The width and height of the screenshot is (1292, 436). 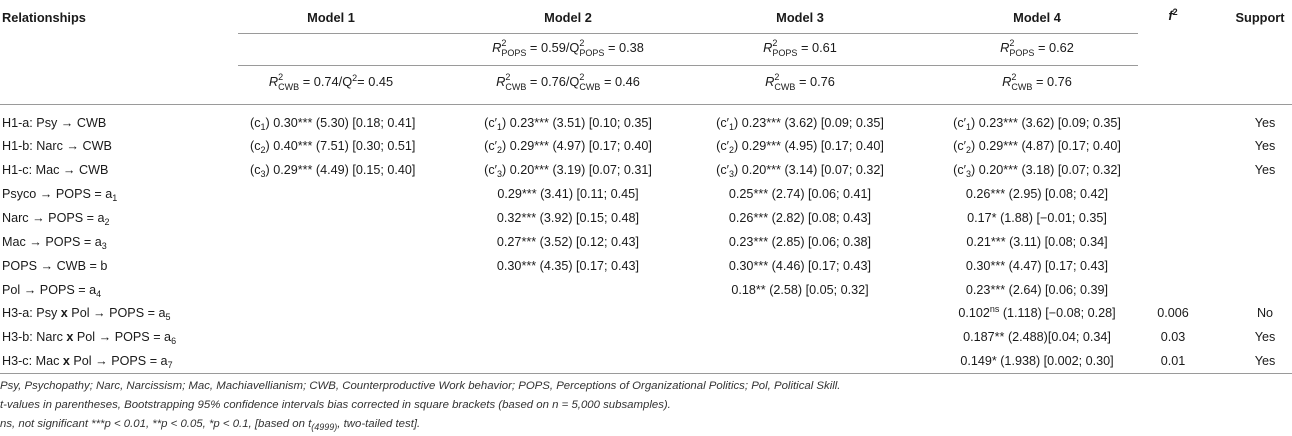 I want to click on row-label-pops-cwb: POPS → CWB = b, so click(x=55, y=266).